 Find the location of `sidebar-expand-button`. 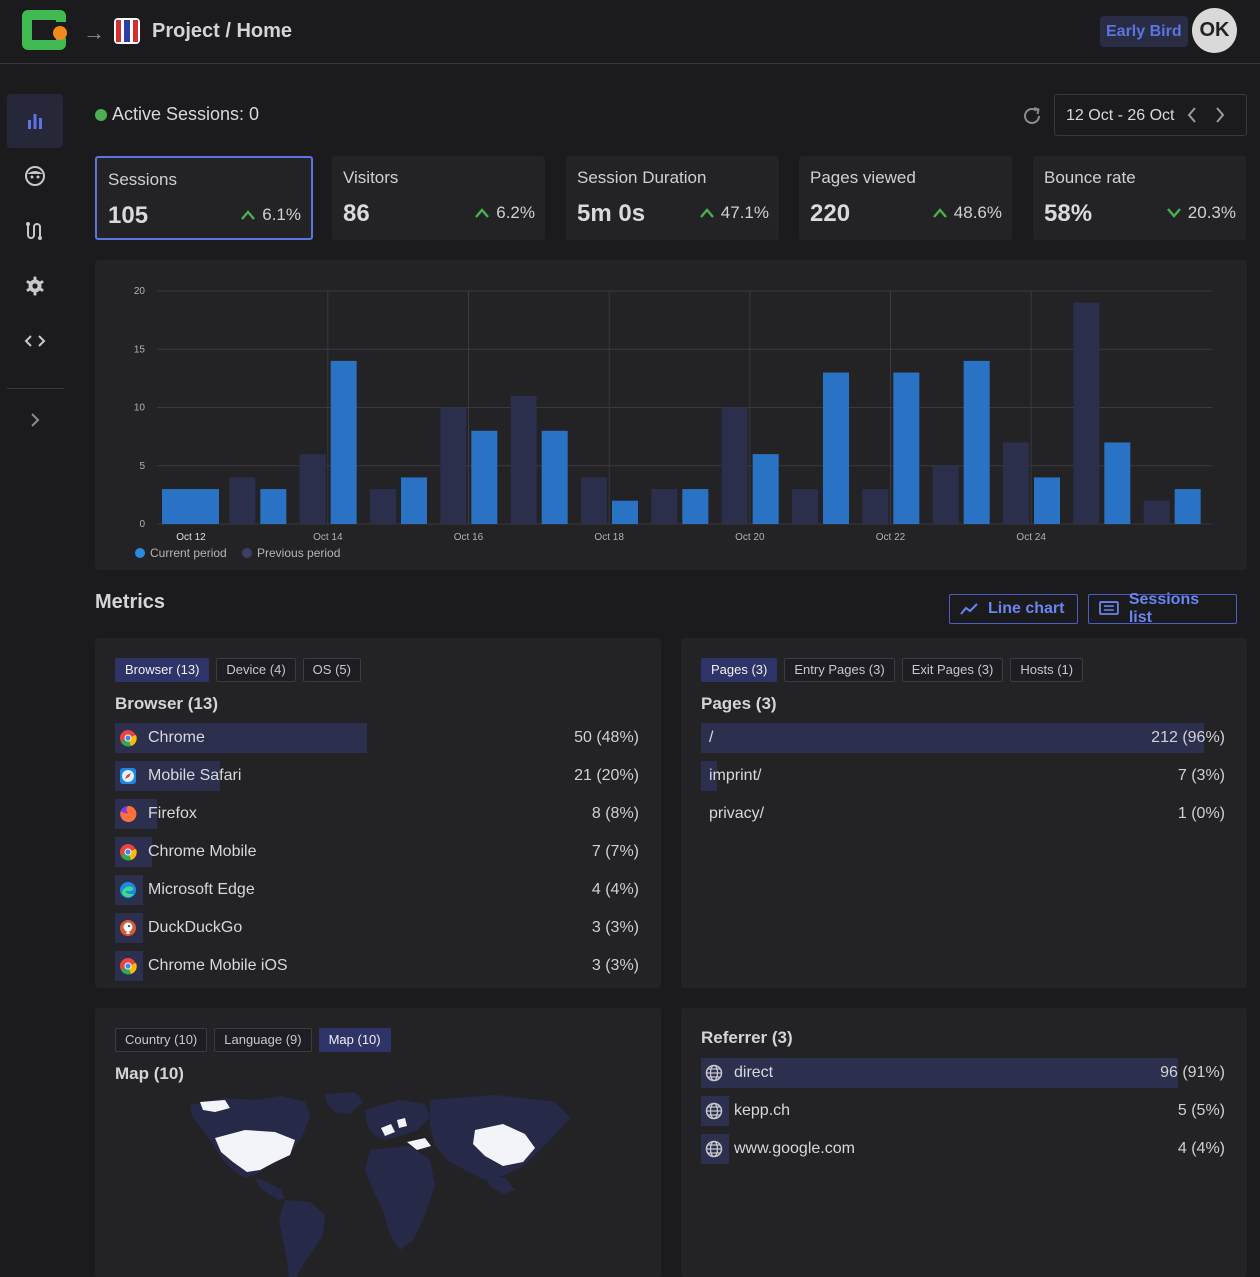

sidebar-expand-button is located at coordinates (35, 420).